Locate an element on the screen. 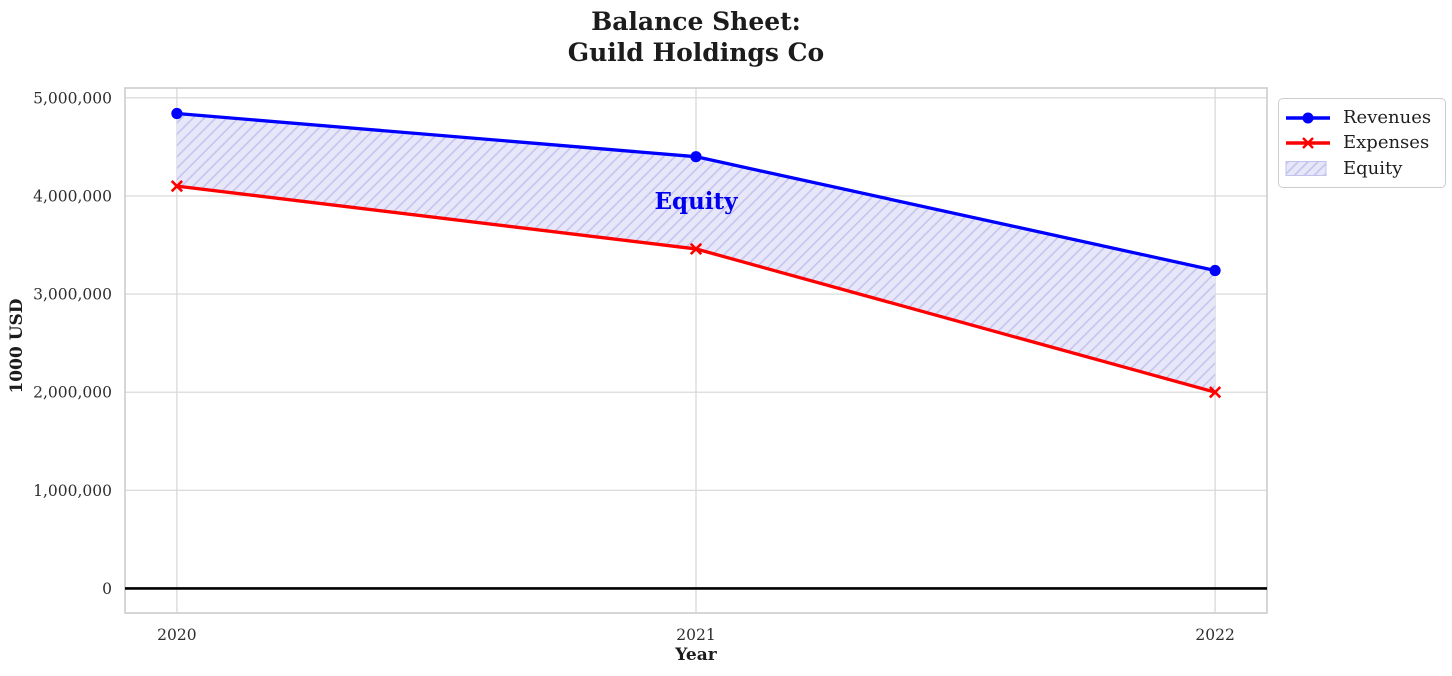 This screenshot has width=1452, height=676. x-axis-label: Year is located at coordinates (696, 655).